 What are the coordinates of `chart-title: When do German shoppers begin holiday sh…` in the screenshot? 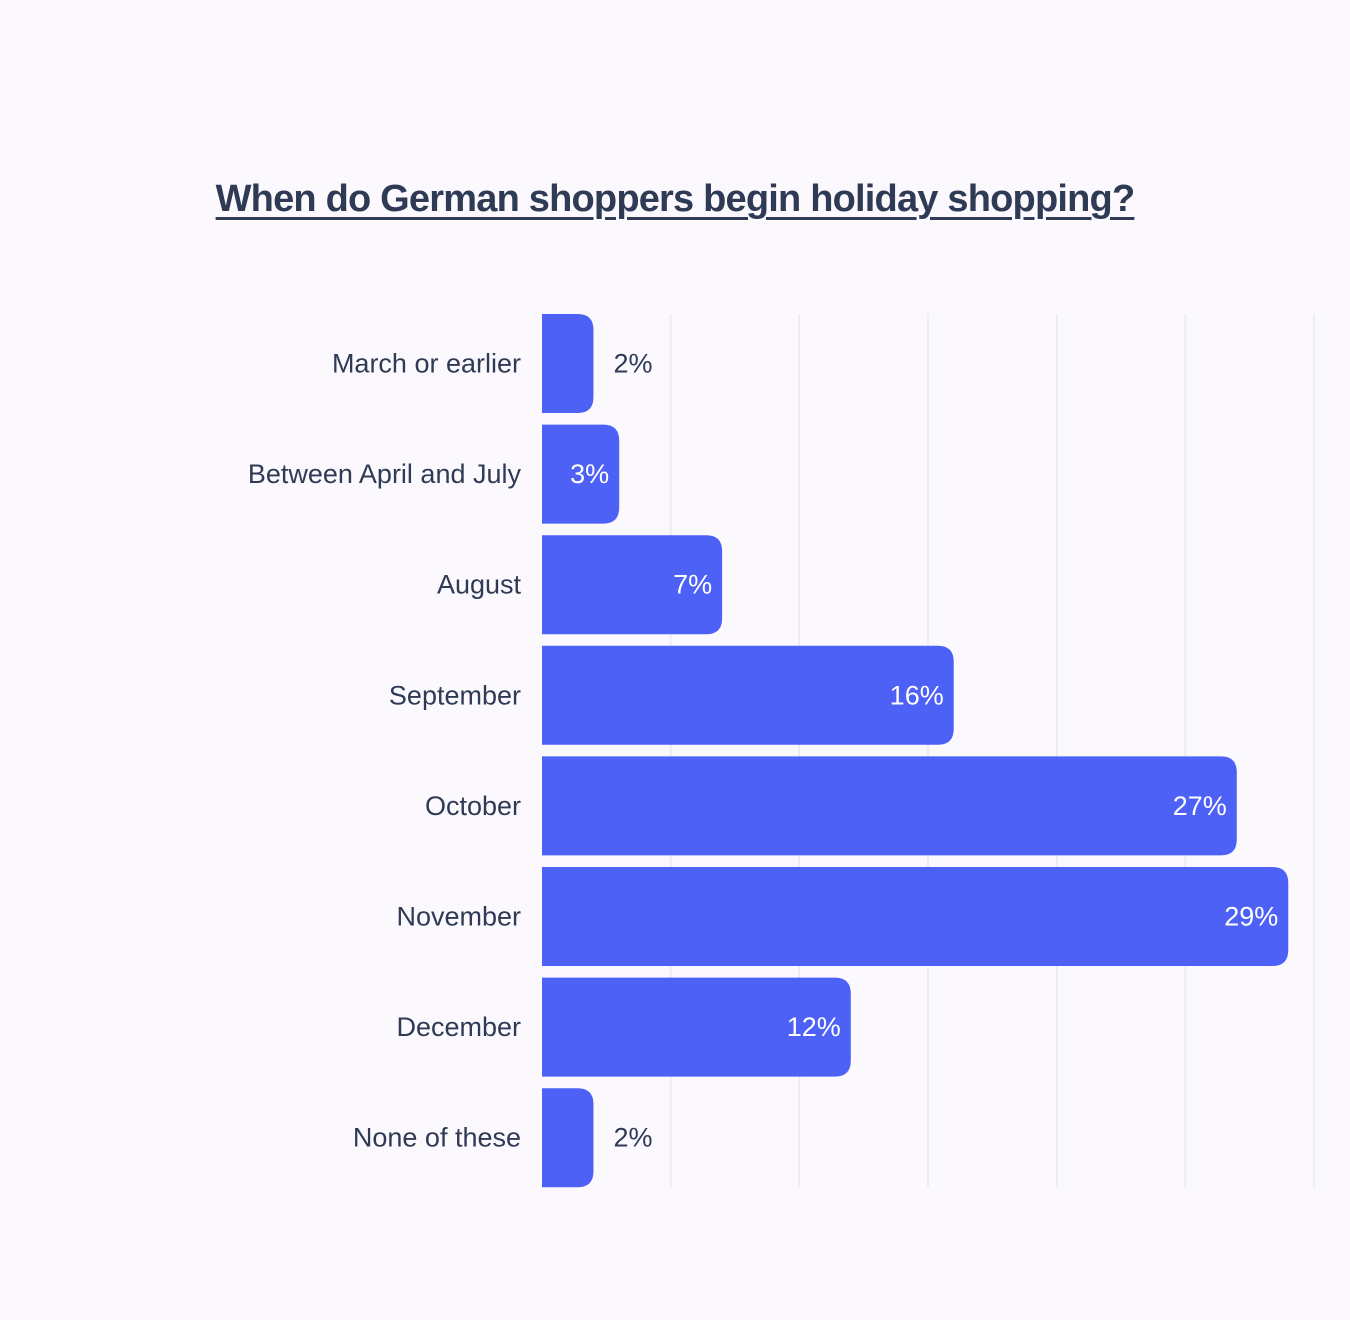 It's located at (675, 199).